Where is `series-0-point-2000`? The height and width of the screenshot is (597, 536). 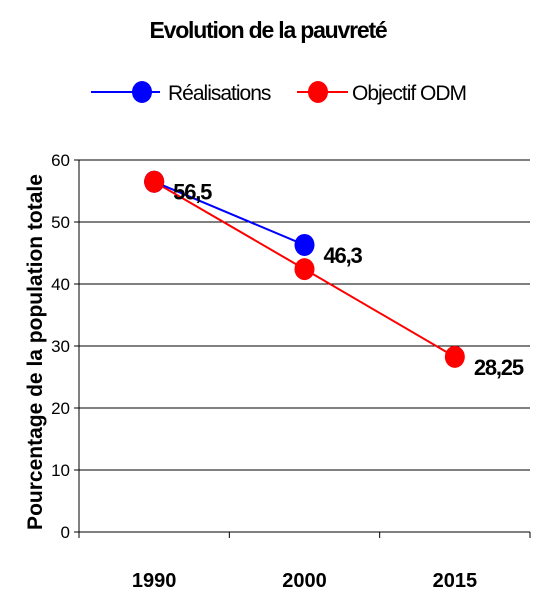
series-0-point-2000 is located at coordinates (304, 244).